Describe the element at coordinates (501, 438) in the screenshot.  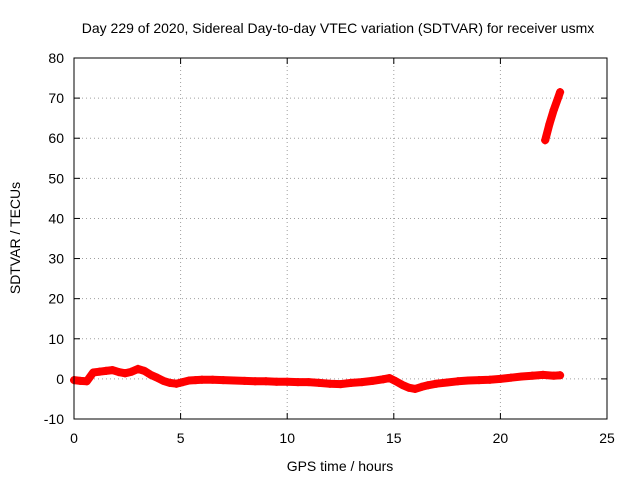
I see `x-tick-label: 20` at that location.